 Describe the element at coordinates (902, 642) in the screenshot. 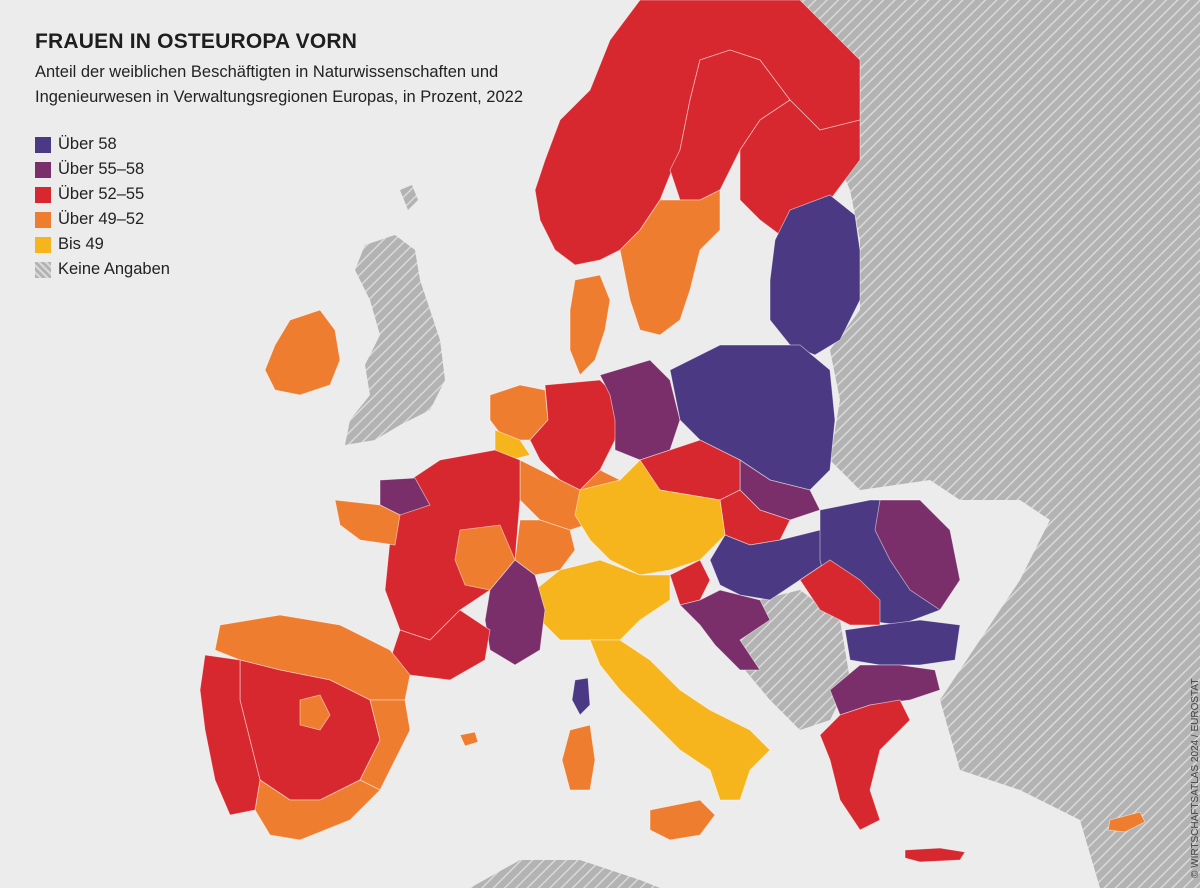

I see `region-bulgaria` at that location.